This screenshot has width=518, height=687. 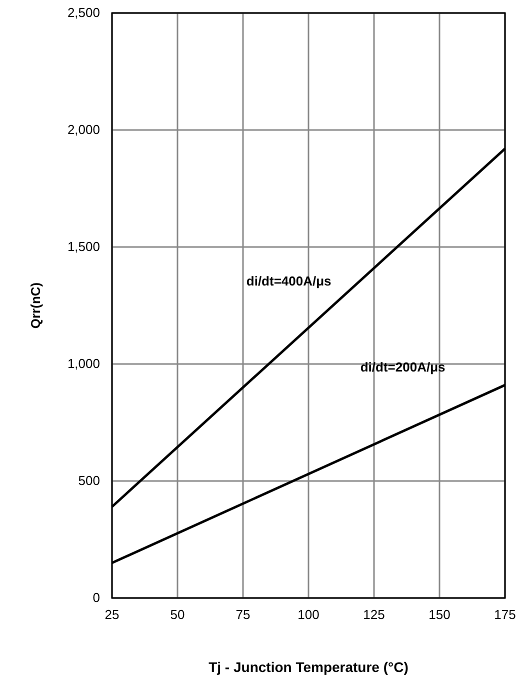 I want to click on y-tick-label: 500, so click(x=89, y=480).